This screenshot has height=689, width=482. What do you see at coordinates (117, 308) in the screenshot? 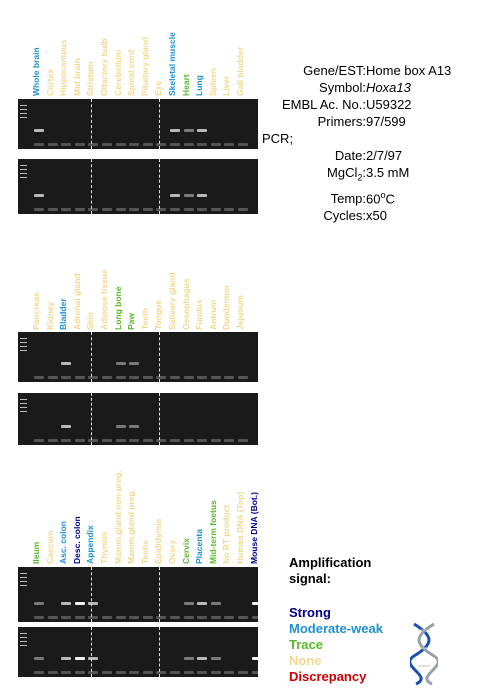
I see `tissue-label: Long bone` at bounding box center [117, 308].